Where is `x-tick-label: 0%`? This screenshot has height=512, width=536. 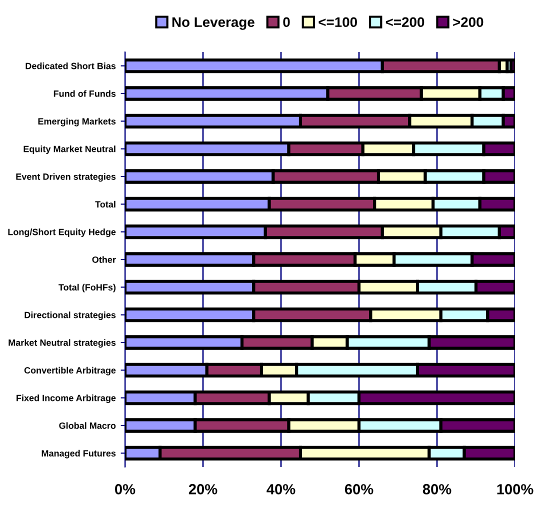
x-tick-label: 0% is located at coordinates (125, 489).